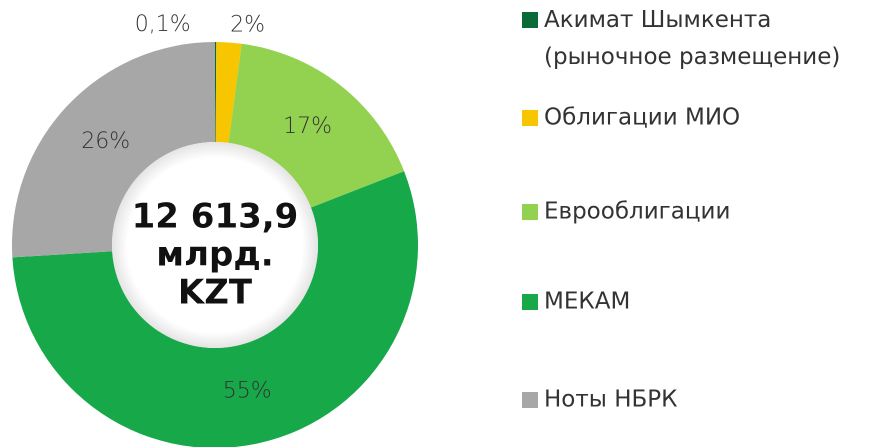 This screenshot has width=879, height=447. Describe the element at coordinates (215, 293) in the screenshot. I see `center-label: KZT` at that location.